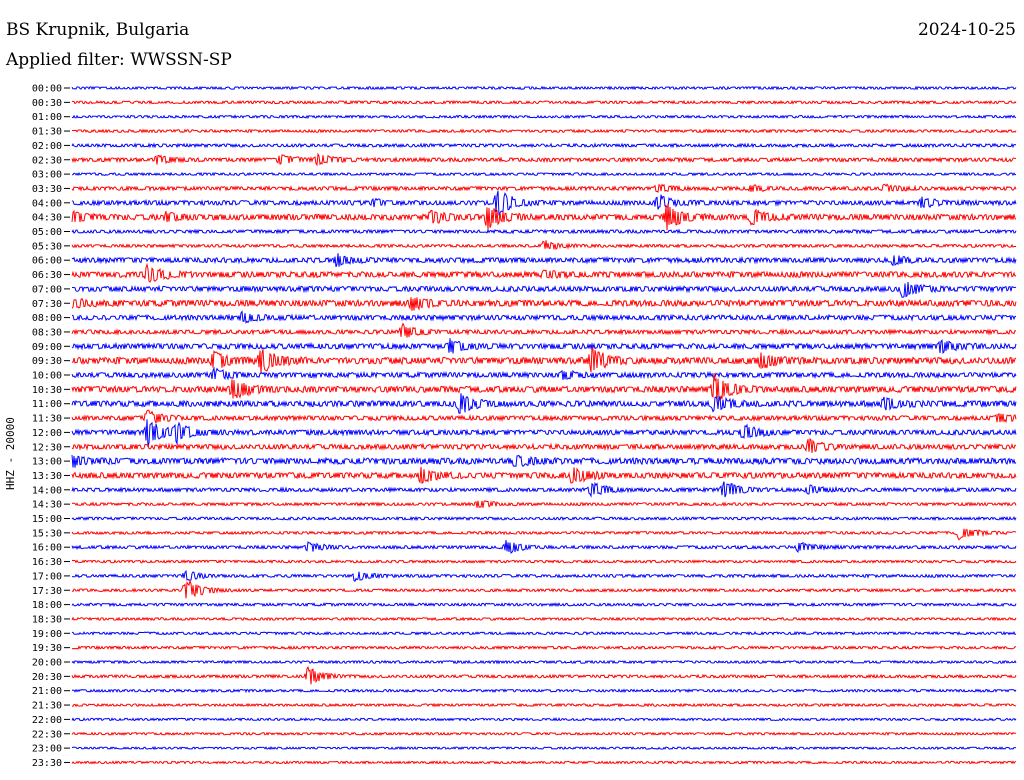  What do you see at coordinates (47, 89) in the screenshot?
I see `time-tick-label: 00:00` at bounding box center [47, 89].